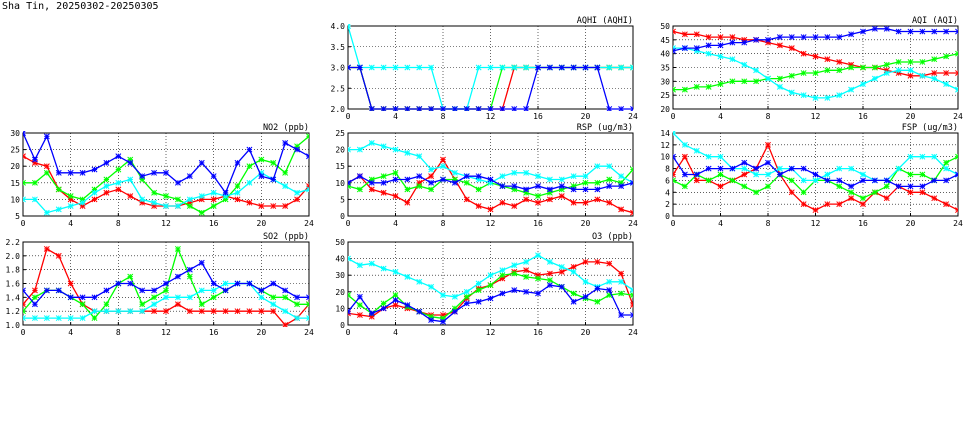  Describe the element at coordinates (443, 223) in the screenshot. I see `x-tick-label: 8` at that location.